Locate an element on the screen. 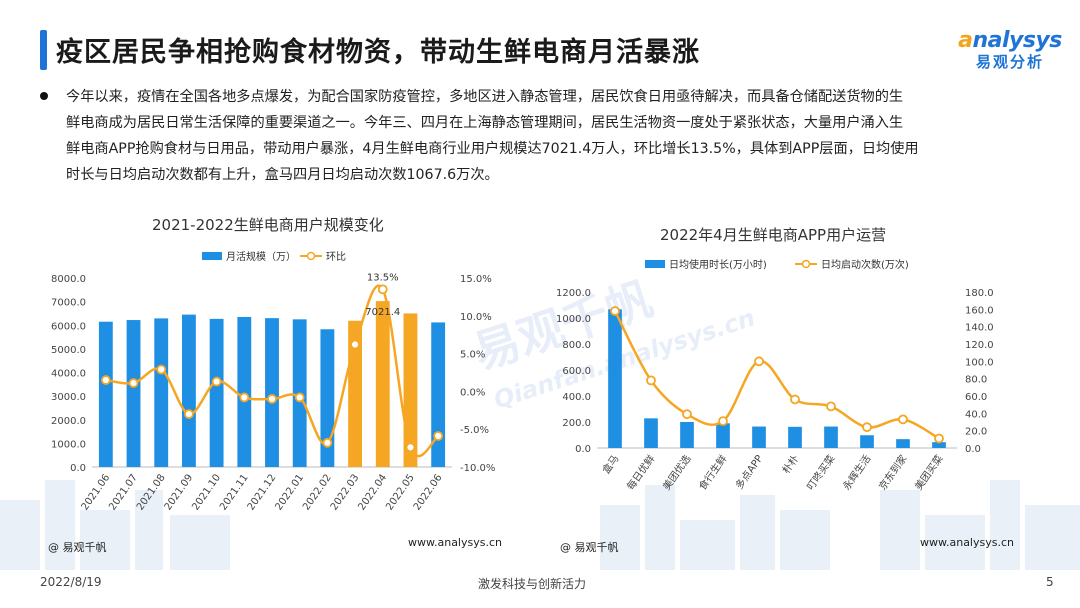  y-left-tick-label: 6000.0 is located at coordinates (68, 326).